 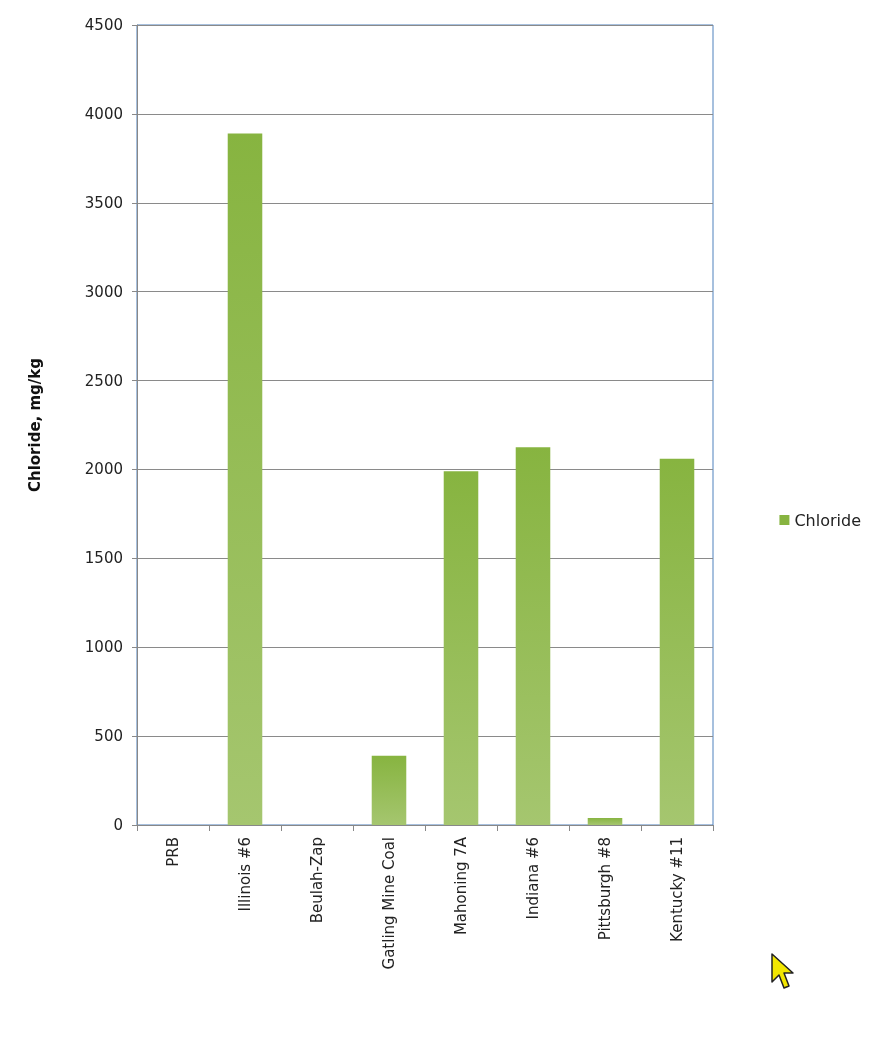 I want to click on y-tick-label: 4500, so click(x=103, y=25).